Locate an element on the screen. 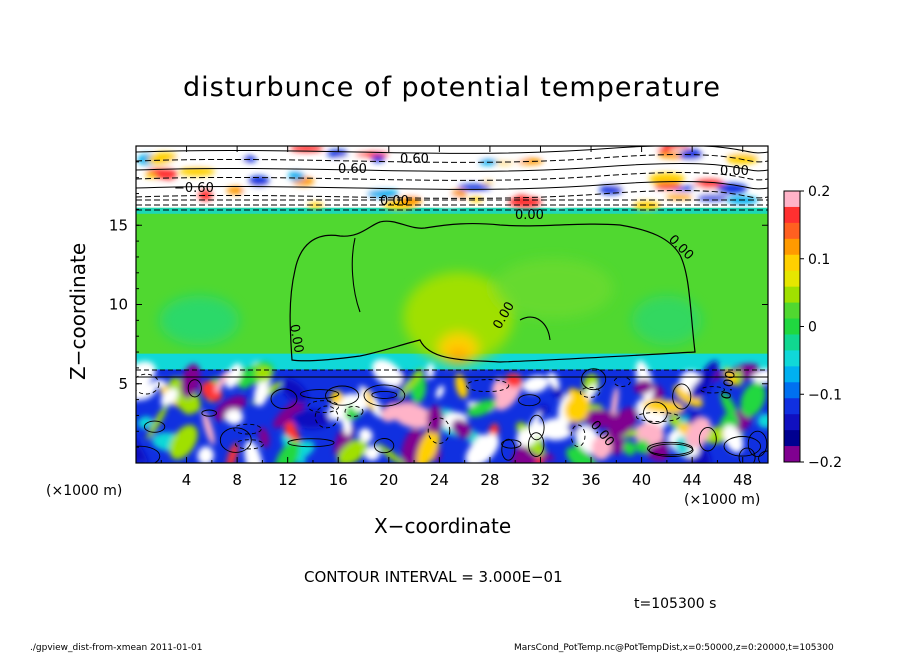  y-tick-label: 5 is located at coordinates (123, 384).